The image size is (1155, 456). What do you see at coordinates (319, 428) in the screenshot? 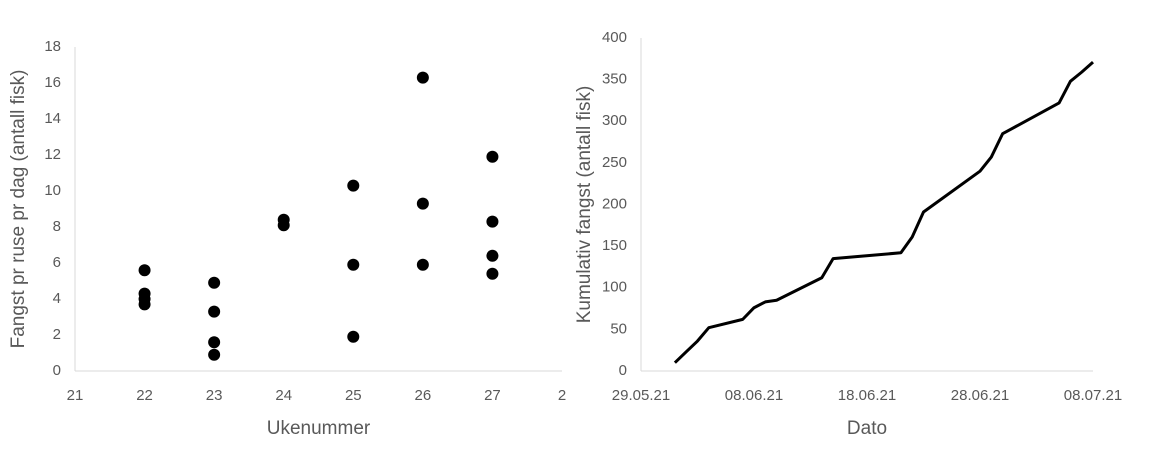
I see `x-axis-title: Ukenummer` at bounding box center [319, 428].